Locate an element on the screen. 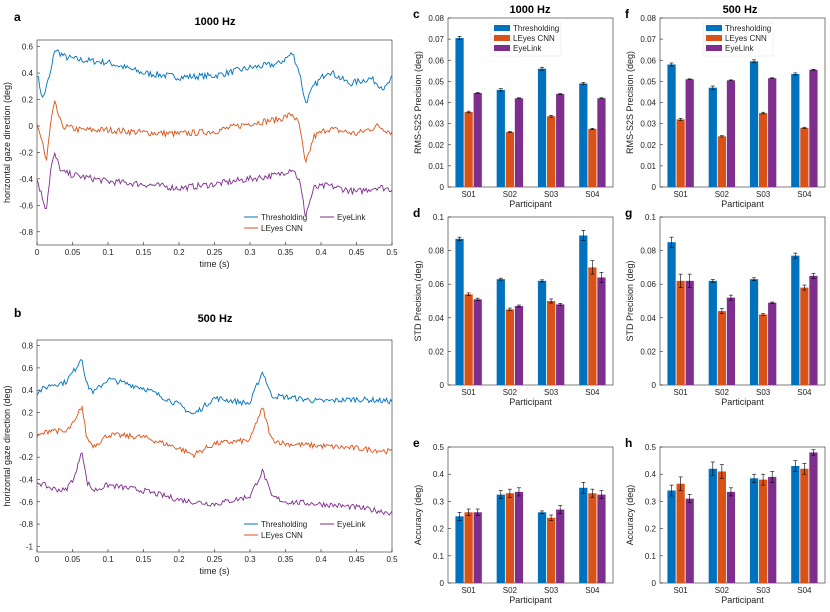  y-tick-label: -0.2 is located at coordinates (26, 457).